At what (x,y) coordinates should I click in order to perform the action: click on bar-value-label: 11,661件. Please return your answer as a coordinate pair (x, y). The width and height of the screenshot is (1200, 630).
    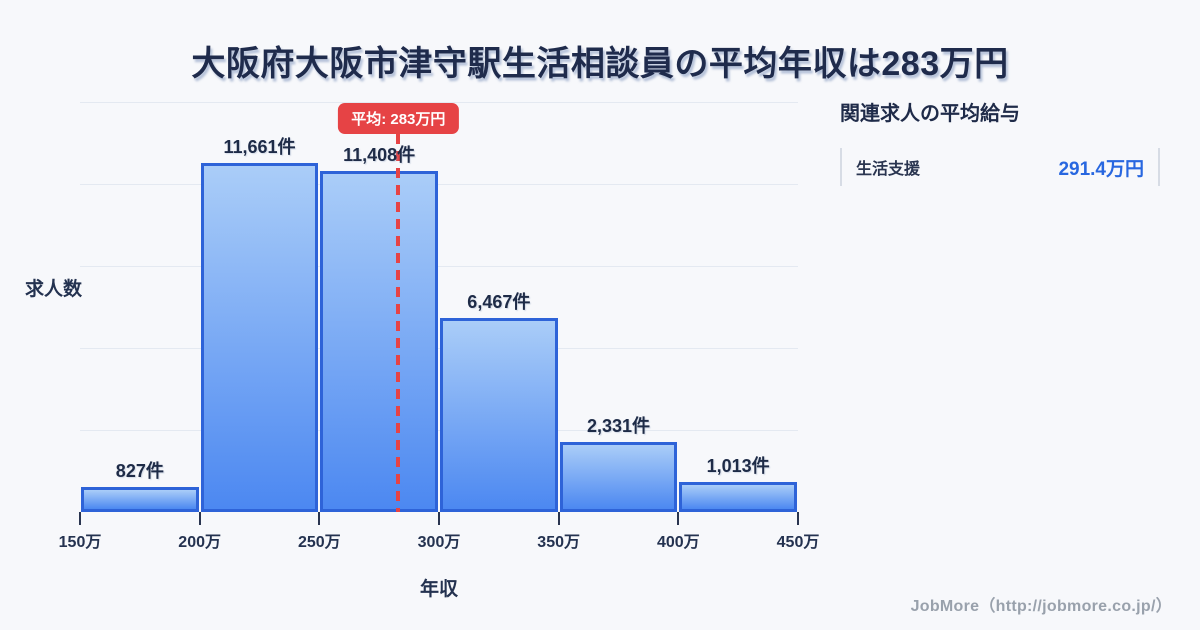
    Looking at the image, I should click on (259, 147).